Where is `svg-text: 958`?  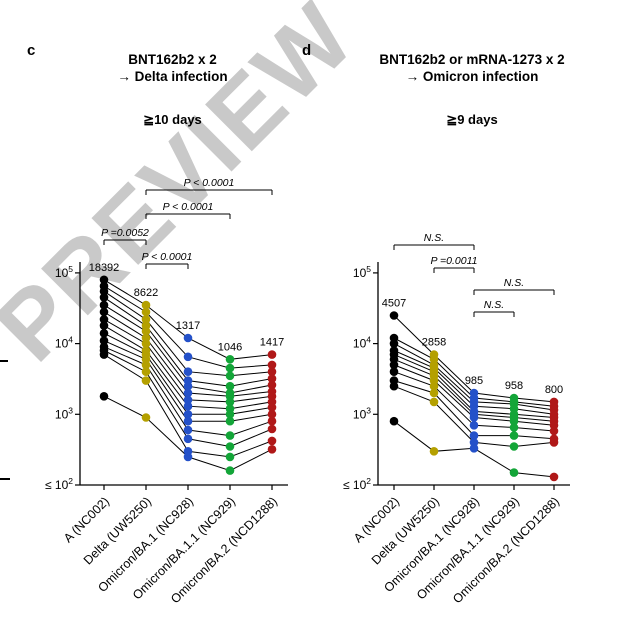 svg-text: 958 is located at coordinates (514, 386).